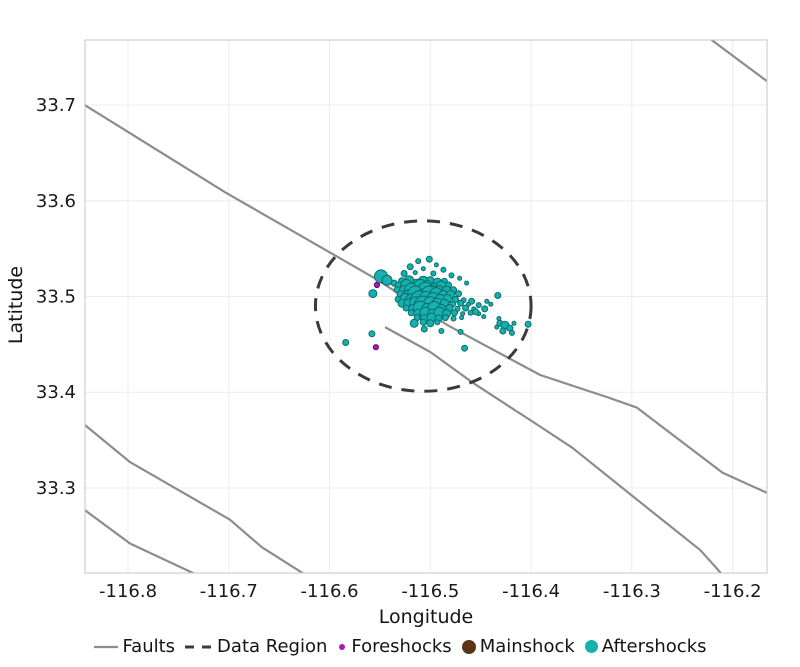  I want to click on fault-line-icon, so click(106, 646).